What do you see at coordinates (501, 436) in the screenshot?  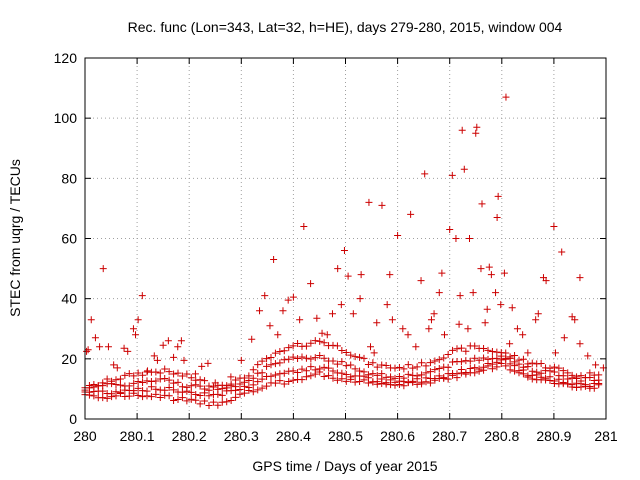 I see `x-tick-label: 280.8` at bounding box center [501, 436].